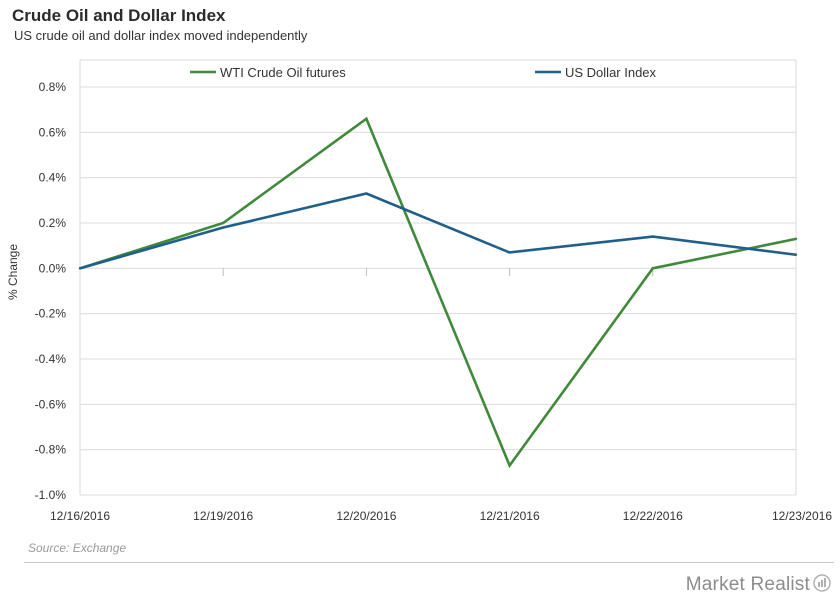 Image resolution: width=840 pixels, height=600 pixels. Describe the element at coordinates (802, 516) in the screenshot. I see `x-tick-label: 12/23/2016` at that location.